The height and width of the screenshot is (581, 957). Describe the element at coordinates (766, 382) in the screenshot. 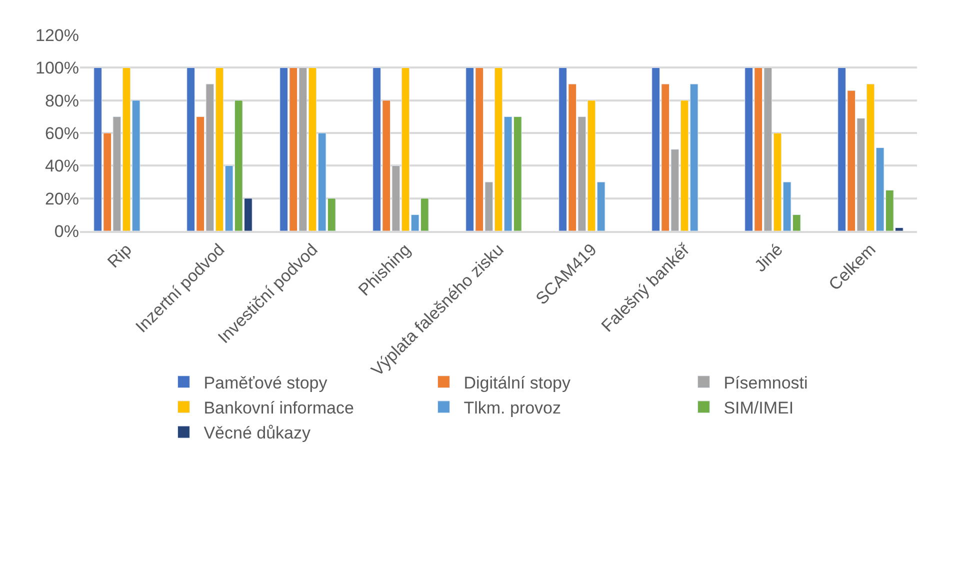

I see `legend-label: Písemnosti` at that location.